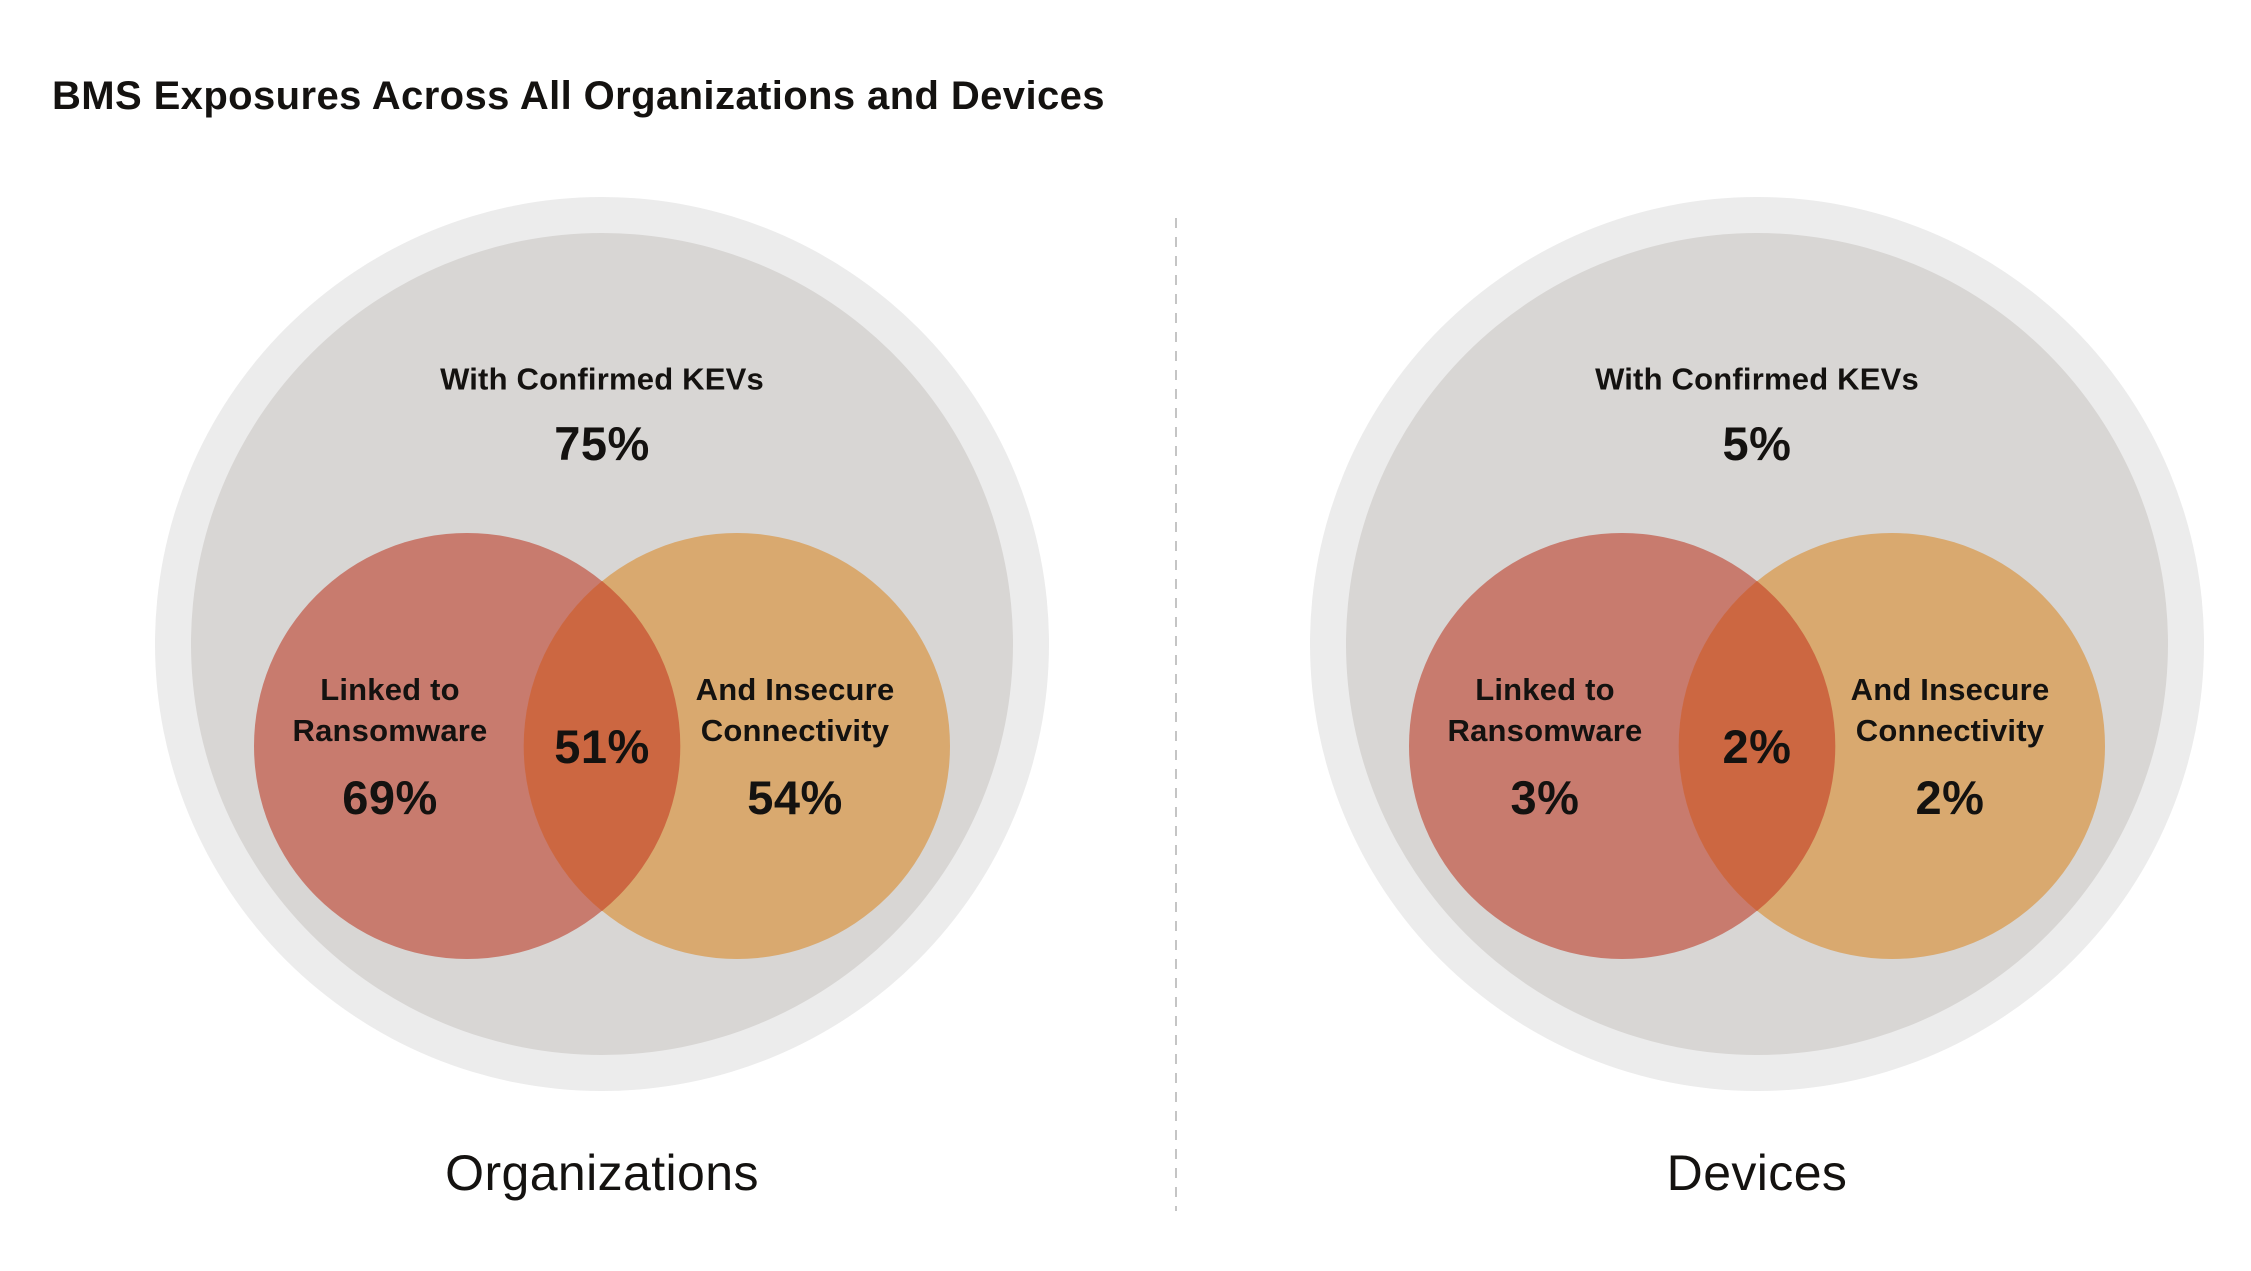 This screenshot has width=2251, height=1271. I want to click on panel-label-organizations: Organizations, so click(602, 1173).